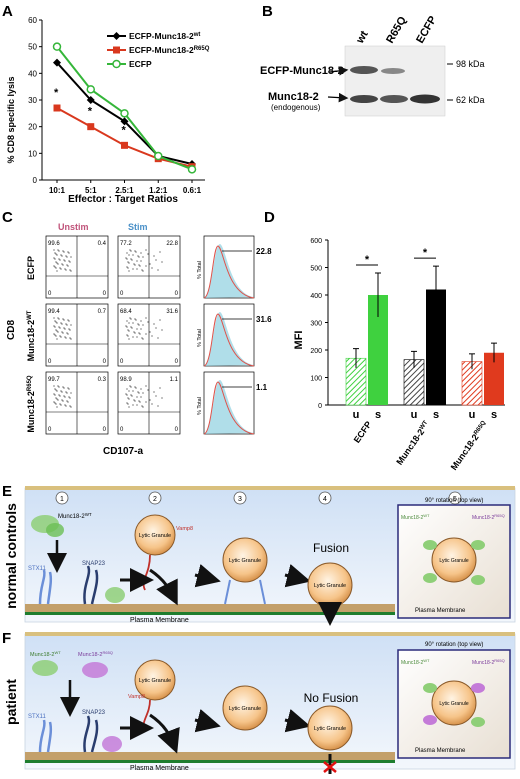 This screenshot has height=779, width=520. I want to click on top-view-inset-f, so click(454, 704).